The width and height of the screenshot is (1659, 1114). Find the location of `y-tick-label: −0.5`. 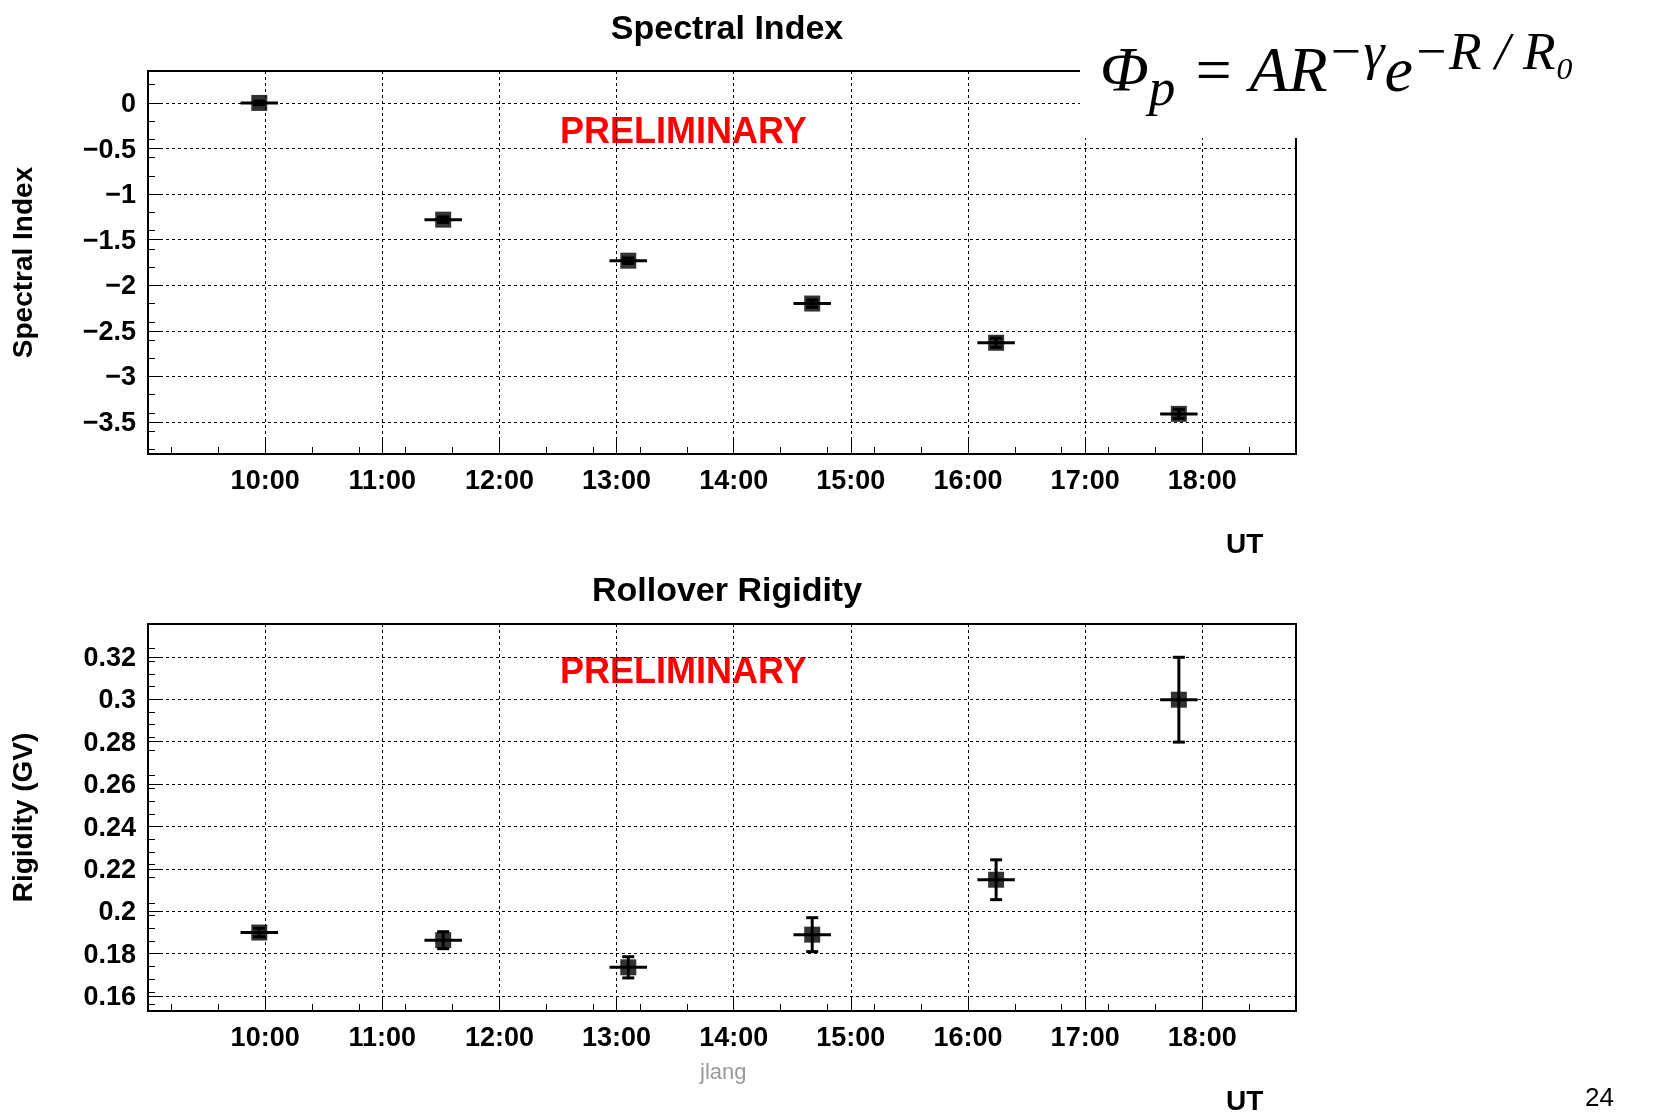

y-tick-label: −0.5 is located at coordinates (109, 148).